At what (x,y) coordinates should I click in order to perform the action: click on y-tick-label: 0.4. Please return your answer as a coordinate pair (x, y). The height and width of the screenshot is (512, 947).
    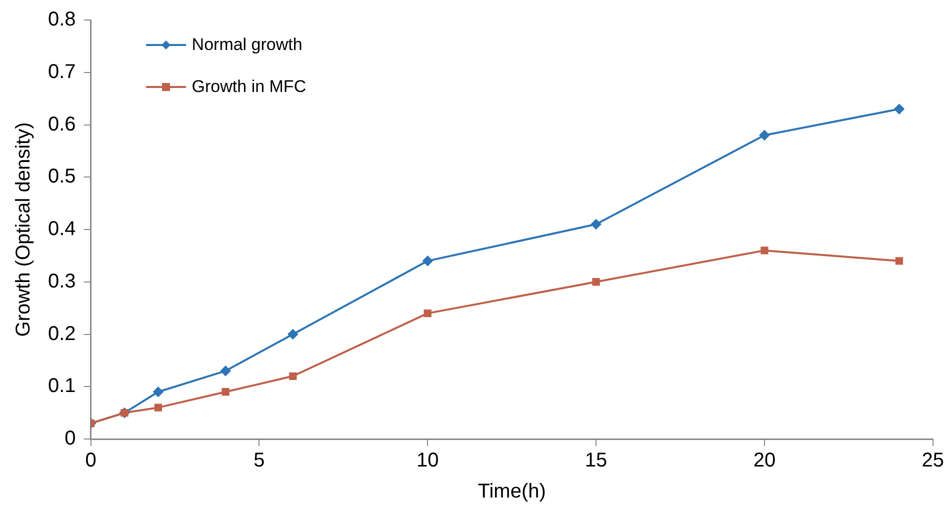
    Looking at the image, I should click on (62, 229).